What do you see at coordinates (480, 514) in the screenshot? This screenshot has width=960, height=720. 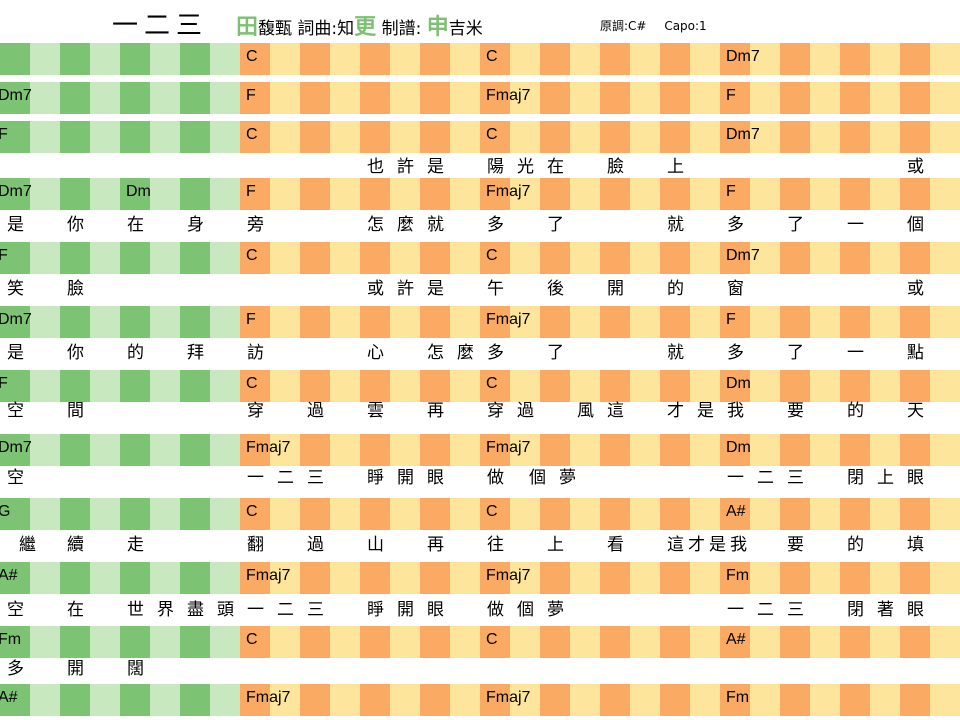 I see `chord-row: G C C A#` at bounding box center [480, 514].